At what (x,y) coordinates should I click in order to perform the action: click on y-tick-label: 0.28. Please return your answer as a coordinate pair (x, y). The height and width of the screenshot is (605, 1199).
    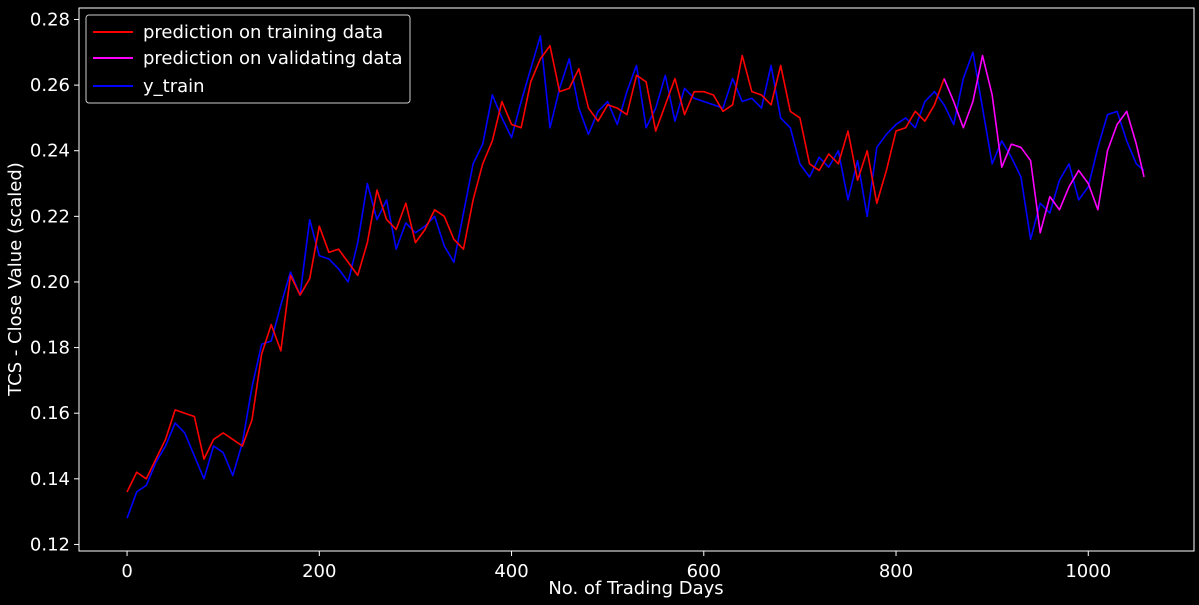
    Looking at the image, I should click on (50, 19).